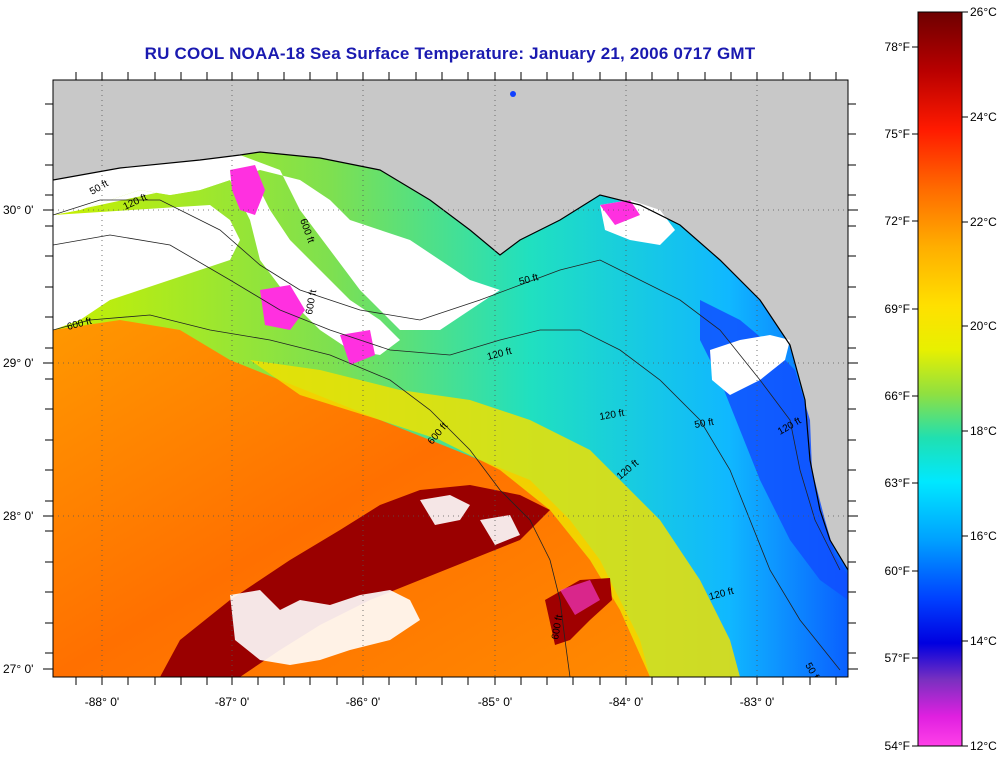  I want to click on bottom-ticks, so click(456, 681).